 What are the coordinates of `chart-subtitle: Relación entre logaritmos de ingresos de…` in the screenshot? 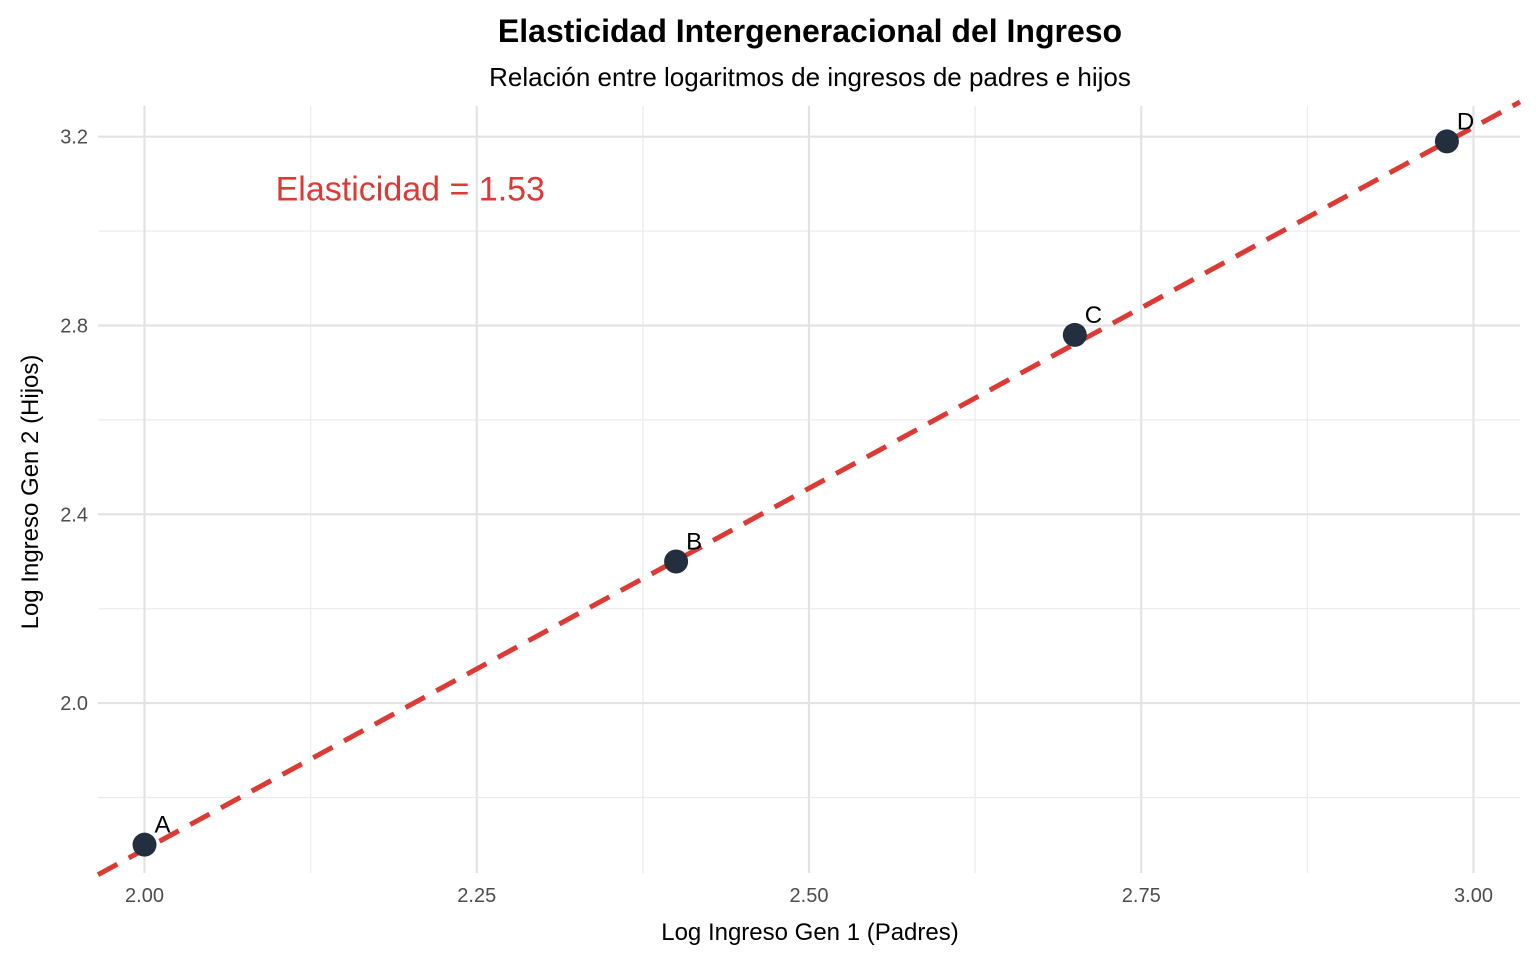 It's located at (810, 77).